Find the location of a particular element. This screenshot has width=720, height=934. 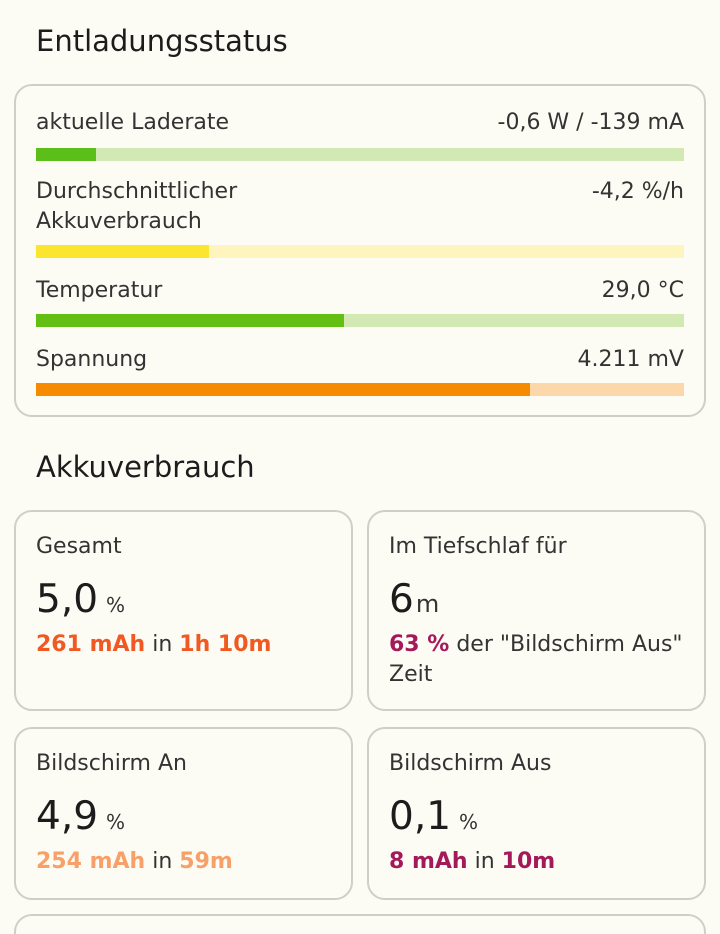

total-usage-title: Gesamt is located at coordinates (79, 546).